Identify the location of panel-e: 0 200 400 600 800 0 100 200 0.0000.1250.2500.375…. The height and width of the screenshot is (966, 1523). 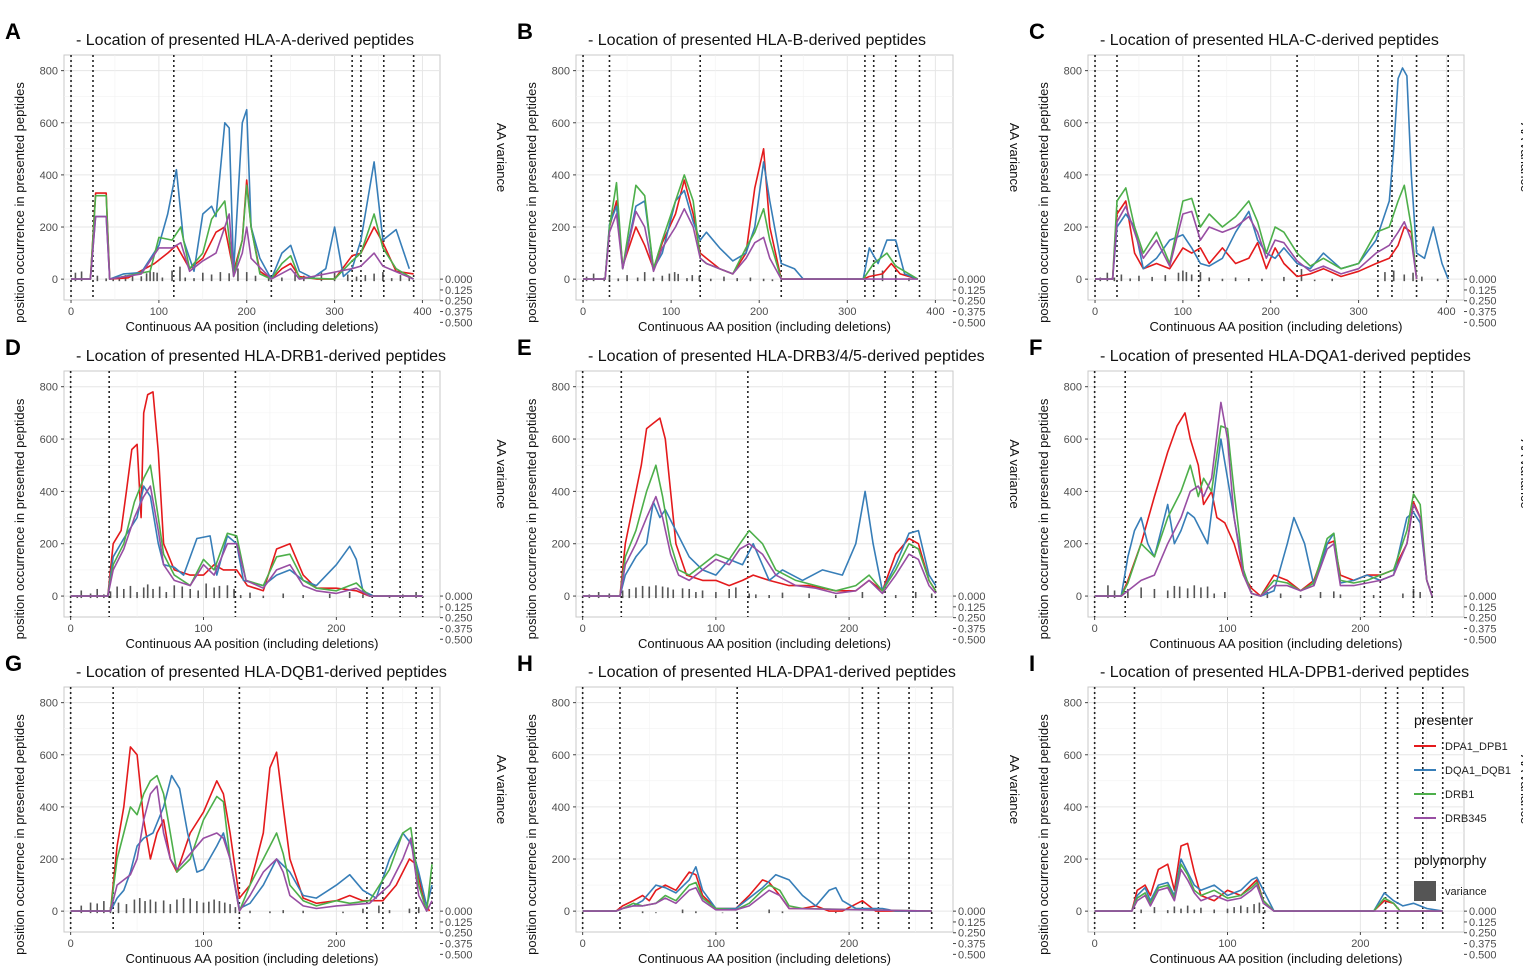
(769, 493).